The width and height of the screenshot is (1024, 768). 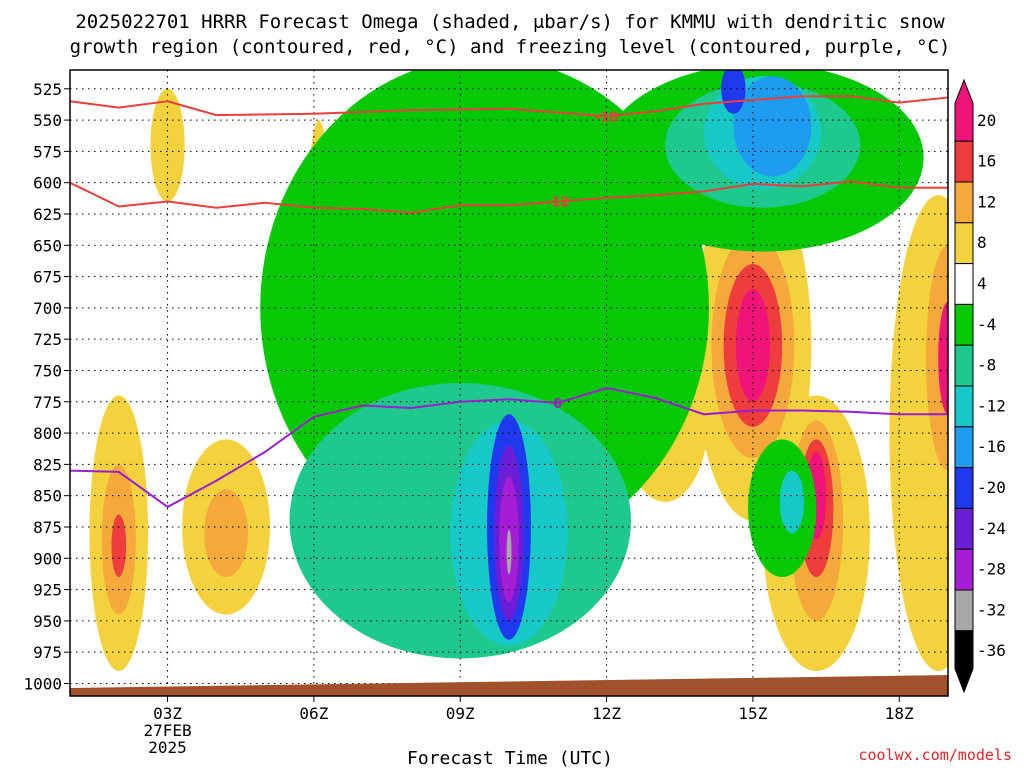 What do you see at coordinates (991, 650) in the screenshot?
I see `colorbar-label-13: -36` at bounding box center [991, 650].